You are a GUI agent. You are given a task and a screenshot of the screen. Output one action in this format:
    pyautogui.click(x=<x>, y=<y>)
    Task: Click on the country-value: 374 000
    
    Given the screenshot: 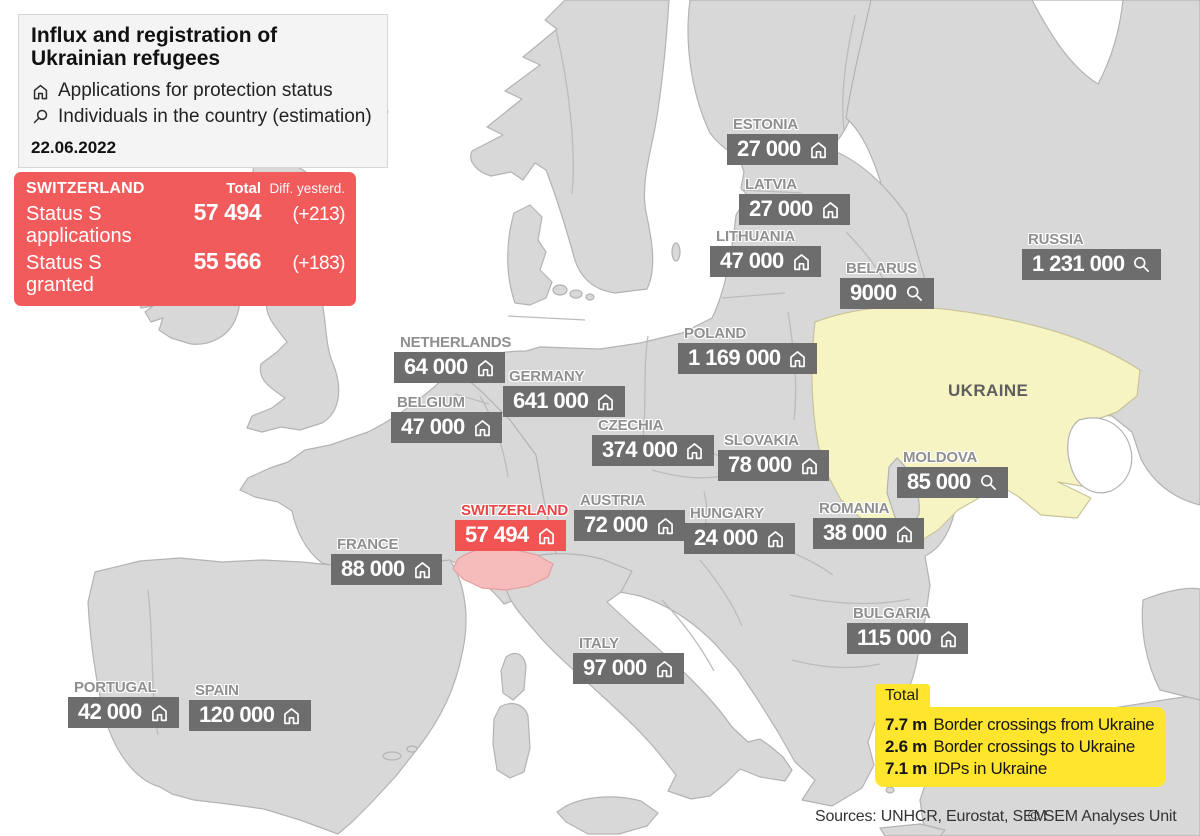 What is the action you would take?
    pyautogui.click(x=640, y=449)
    